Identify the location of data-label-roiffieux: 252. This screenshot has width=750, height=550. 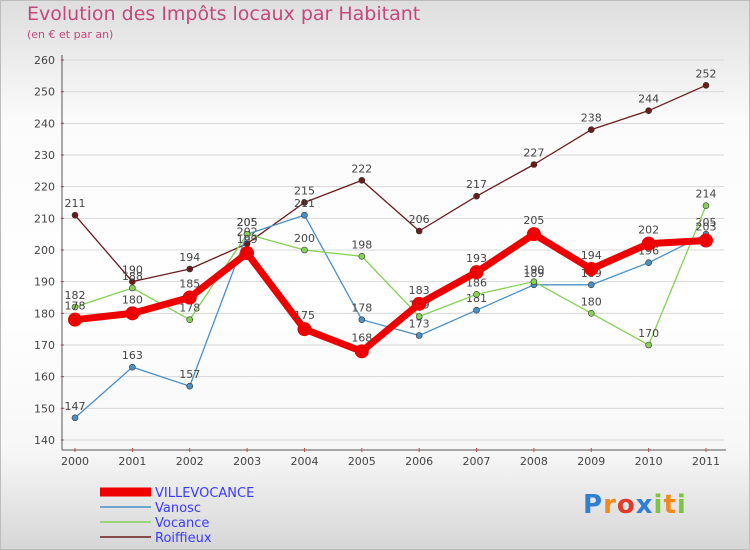
(706, 73).